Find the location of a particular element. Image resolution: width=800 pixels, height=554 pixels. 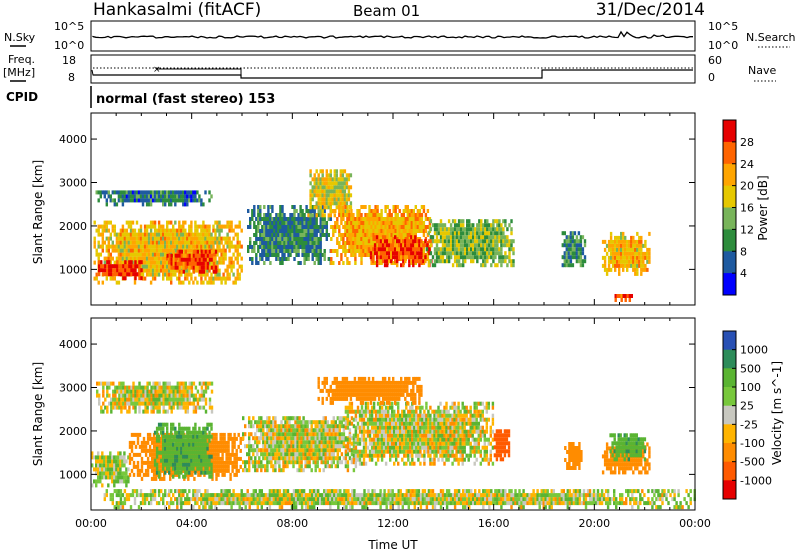

colorbar-segment is located at coordinates (729, 284).